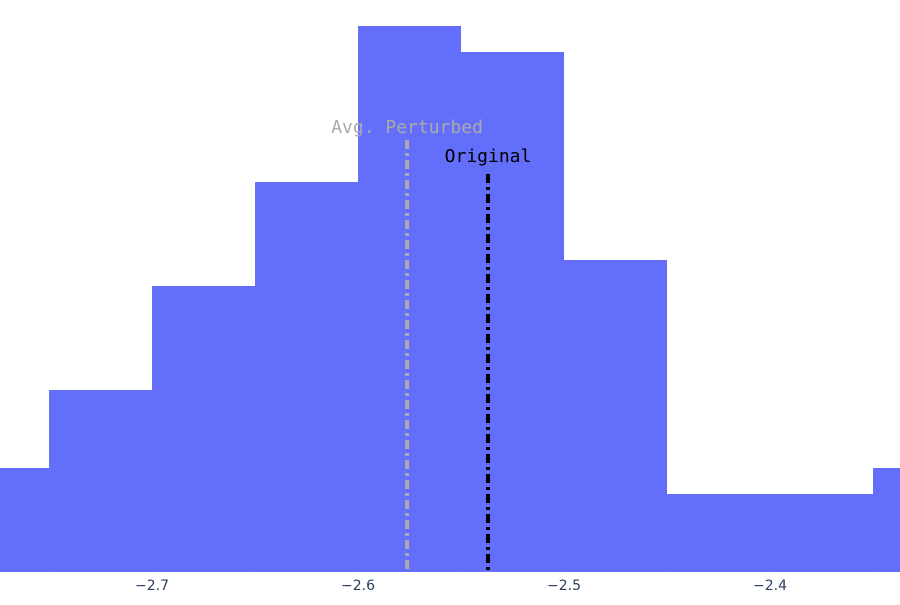 This screenshot has height=605, width=900. Describe the element at coordinates (358, 586) in the screenshot. I see `x-tick-label: −2.6` at that location.